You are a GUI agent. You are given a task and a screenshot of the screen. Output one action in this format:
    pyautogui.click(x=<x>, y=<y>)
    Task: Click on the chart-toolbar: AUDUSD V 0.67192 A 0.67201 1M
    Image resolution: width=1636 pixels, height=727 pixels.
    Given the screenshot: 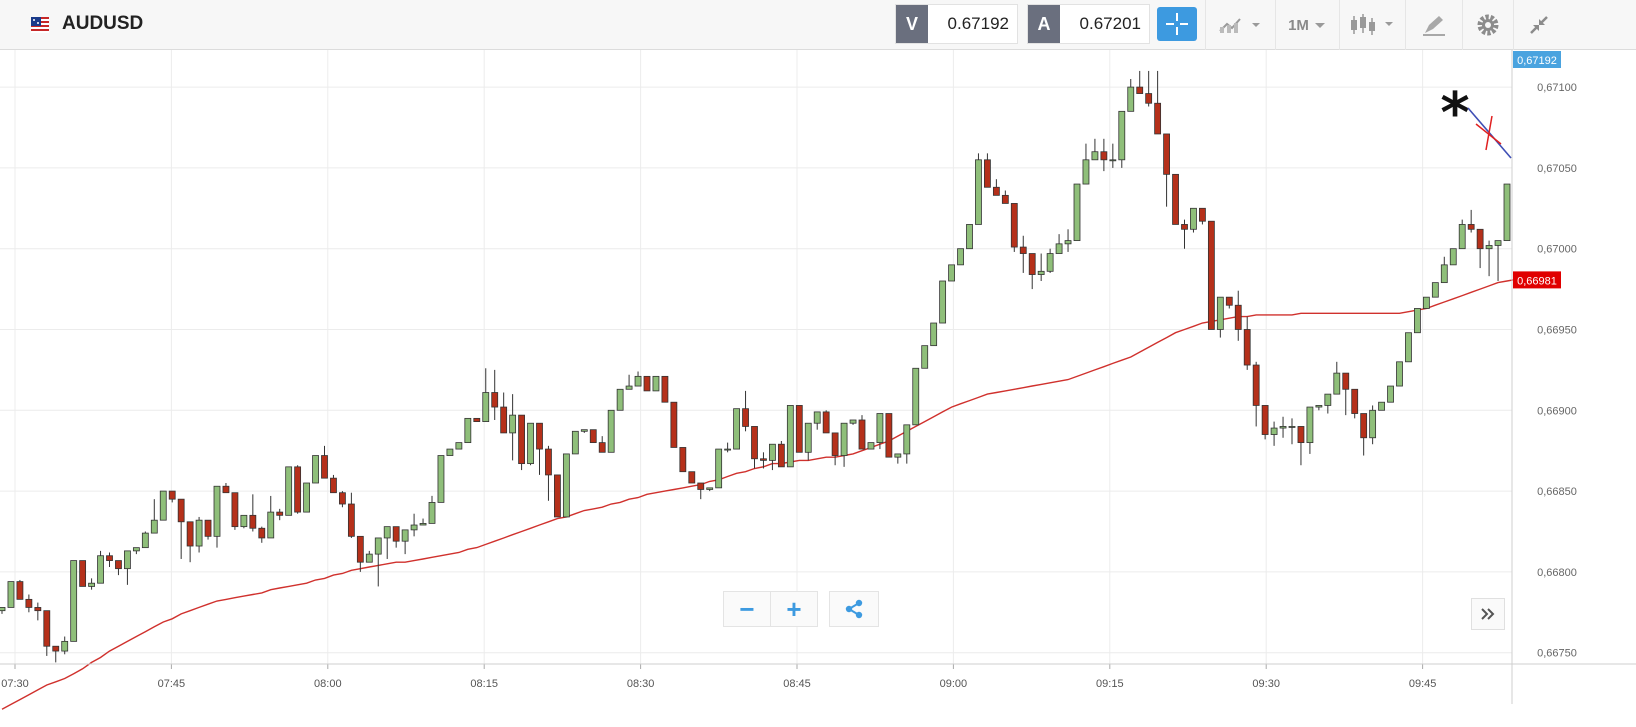 What is the action you would take?
    pyautogui.click(x=818, y=25)
    